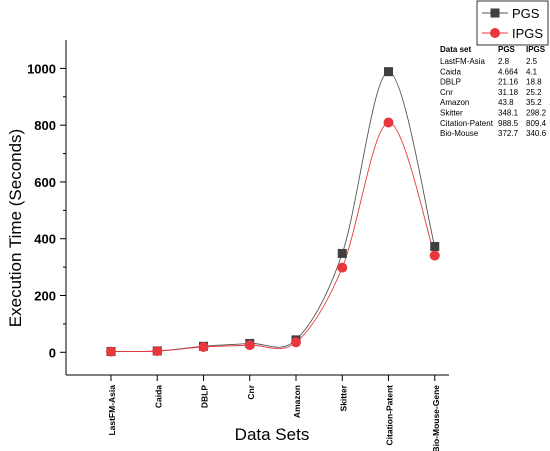  Describe the element at coordinates (297, 401) in the screenshot. I see `x-tick-label: Amazon` at that location.